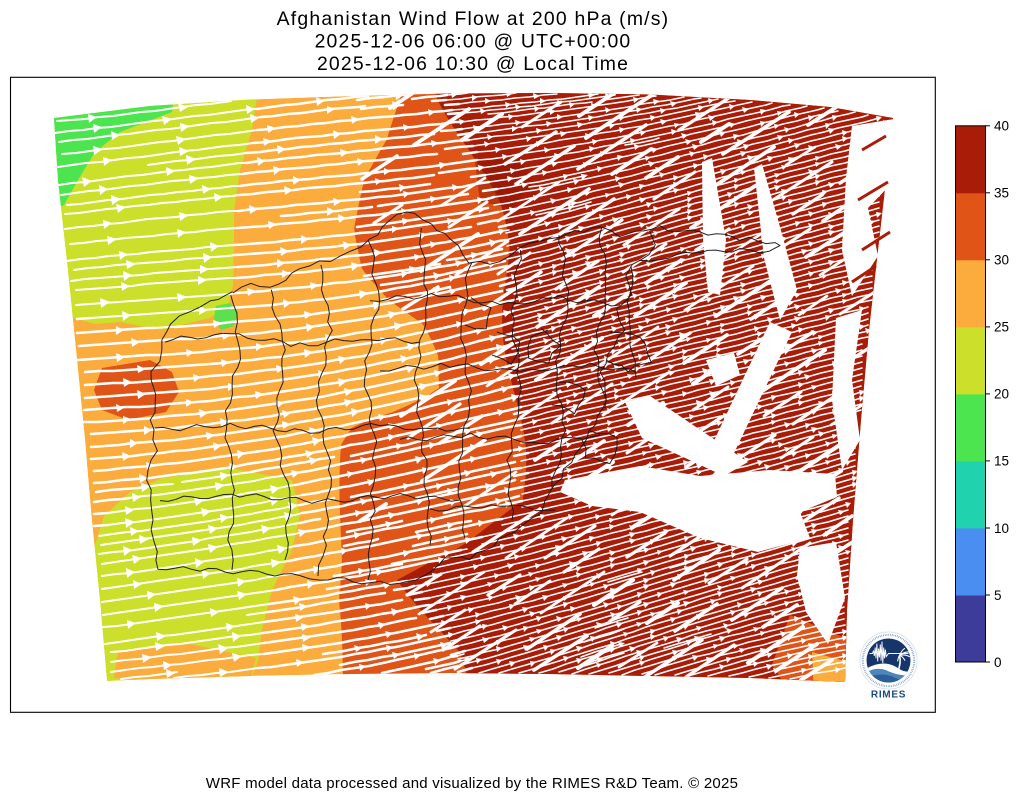  Describe the element at coordinates (473, 19) in the screenshot. I see `svg-text:Afghanistan Wind Flow at 200 h: Afghanistan Wind Flow at 200 hPa (m/s)` at that location.